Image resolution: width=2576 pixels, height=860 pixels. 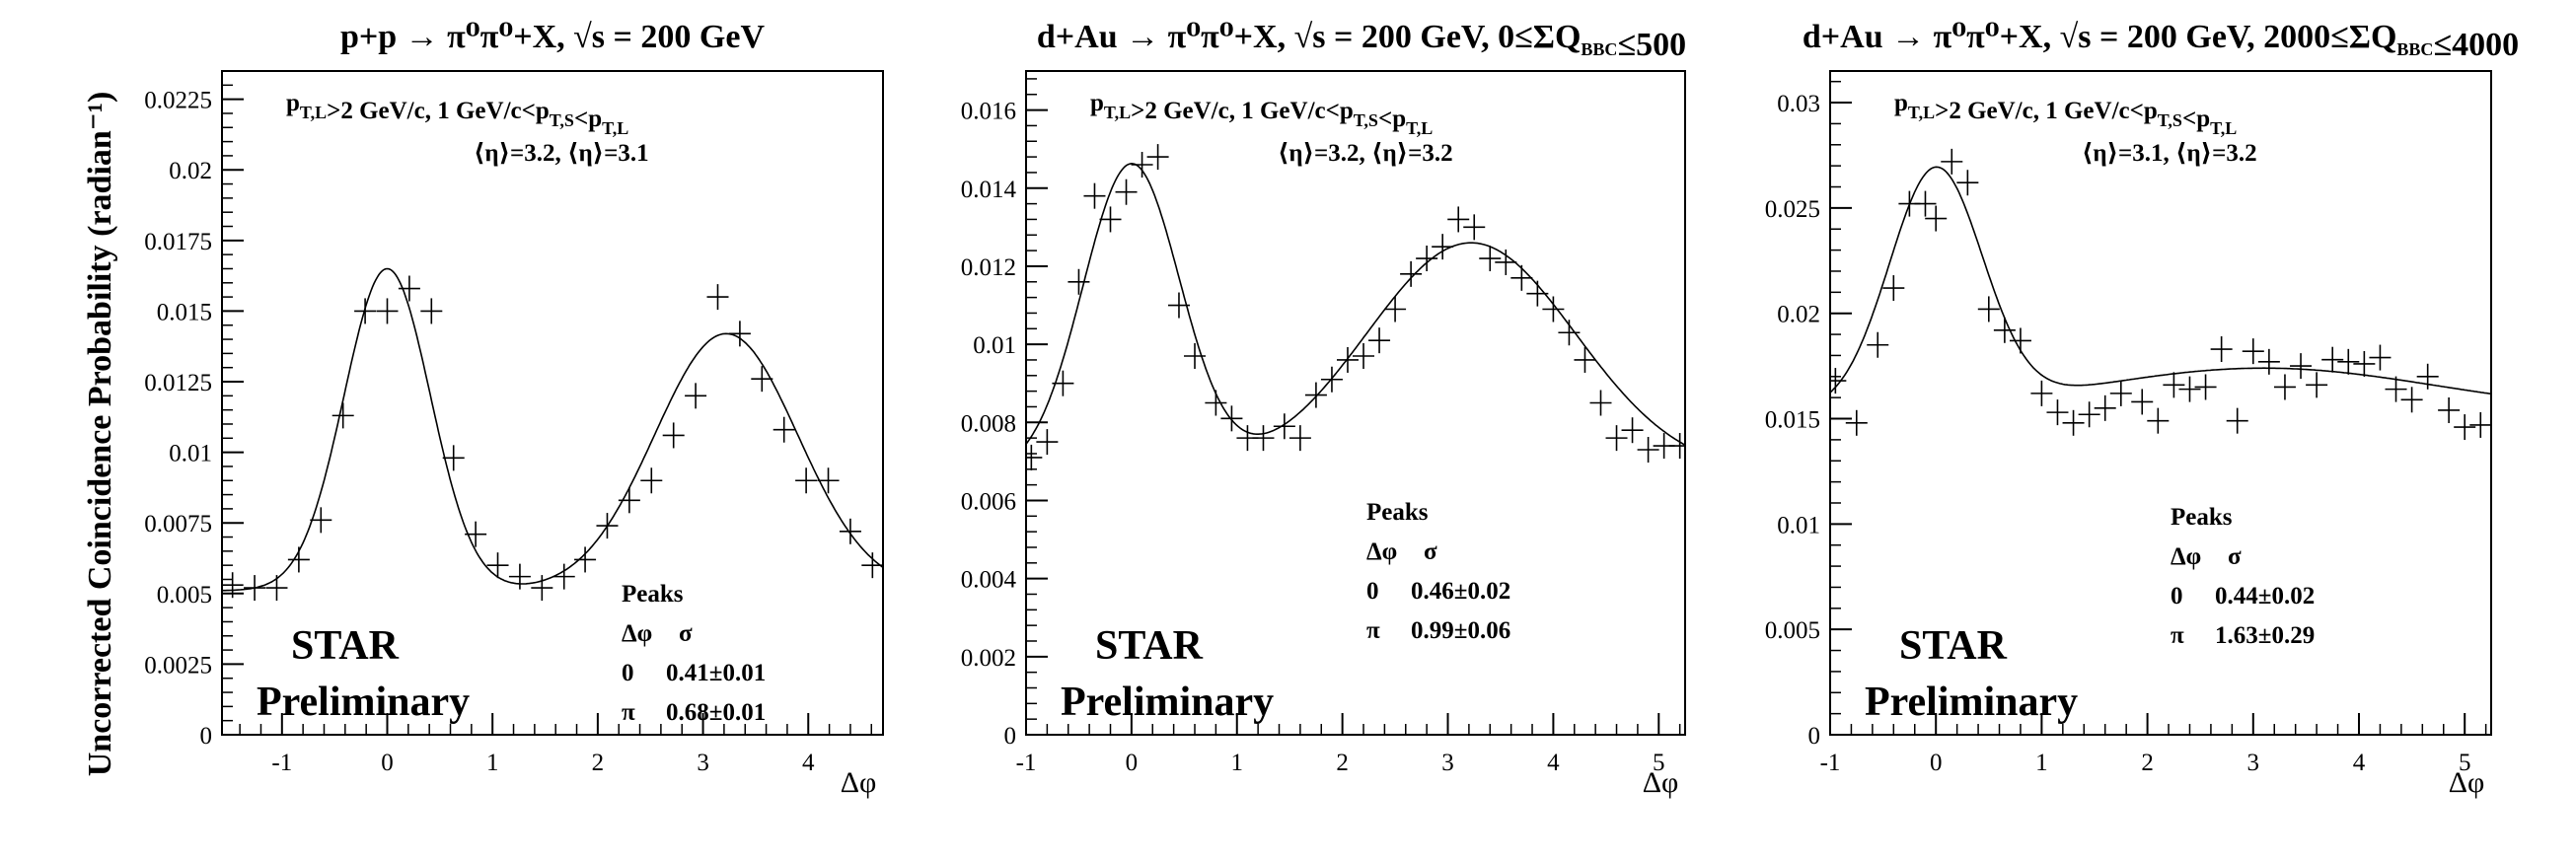 I want to click on y-tick-label: 0.014, so click(x=989, y=190).